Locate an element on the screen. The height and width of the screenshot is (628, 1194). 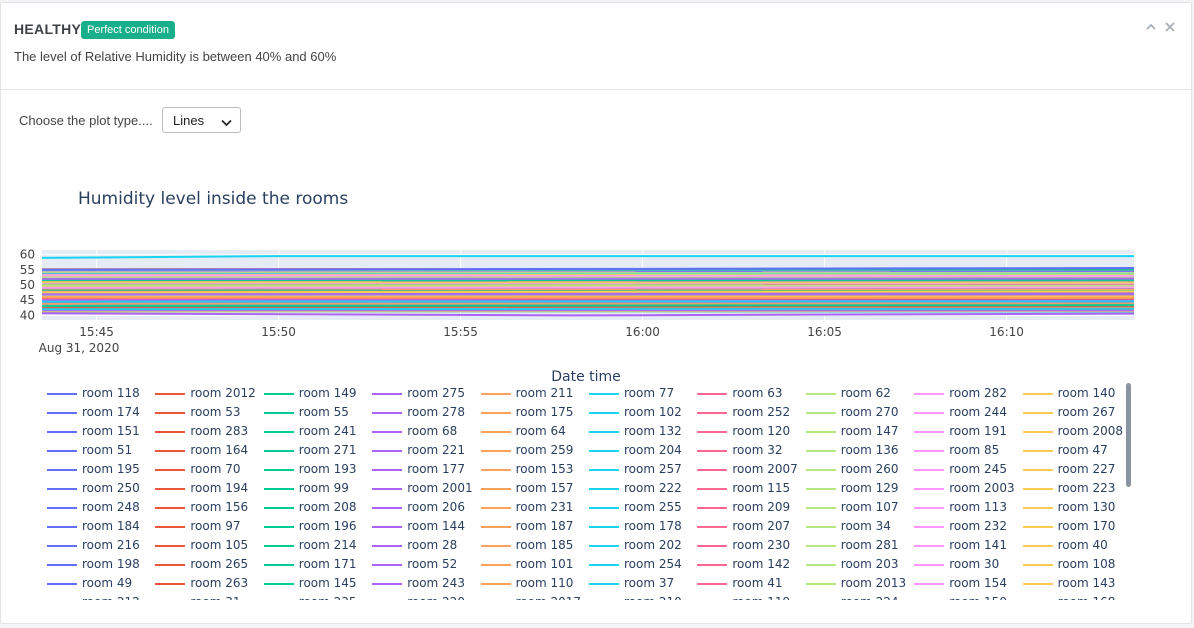
legend-label: room 164 is located at coordinates (219, 450).